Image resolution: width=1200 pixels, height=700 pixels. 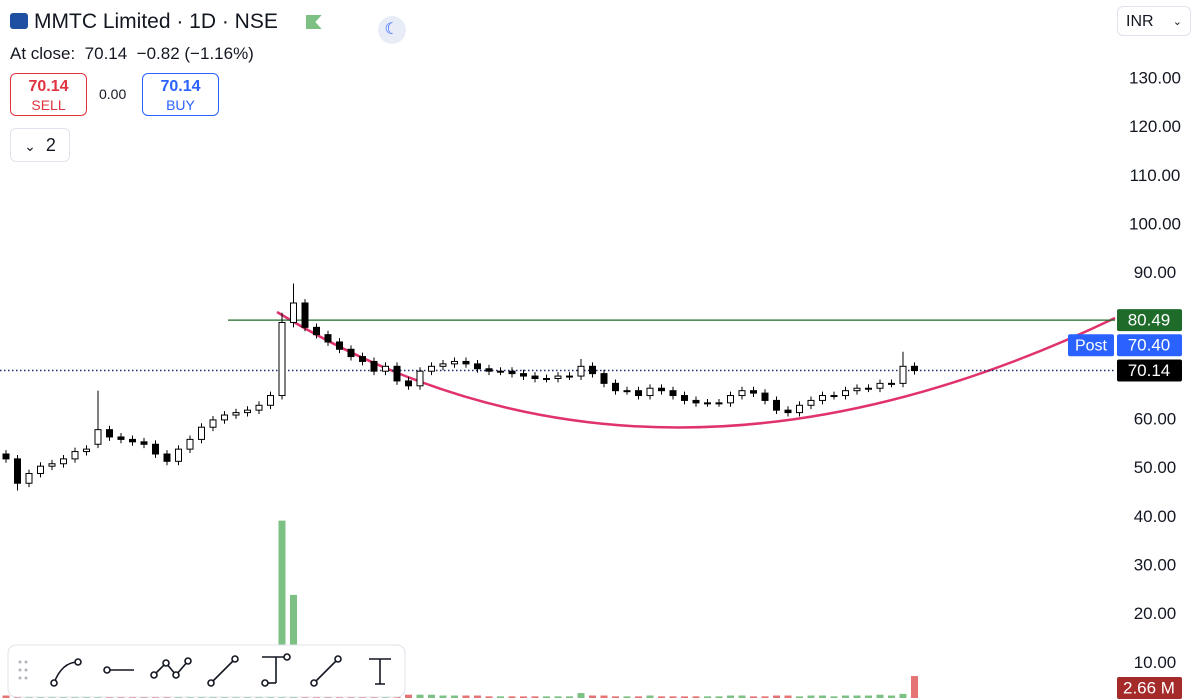 What do you see at coordinates (66, 672) in the screenshot?
I see `curve-tool` at bounding box center [66, 672].